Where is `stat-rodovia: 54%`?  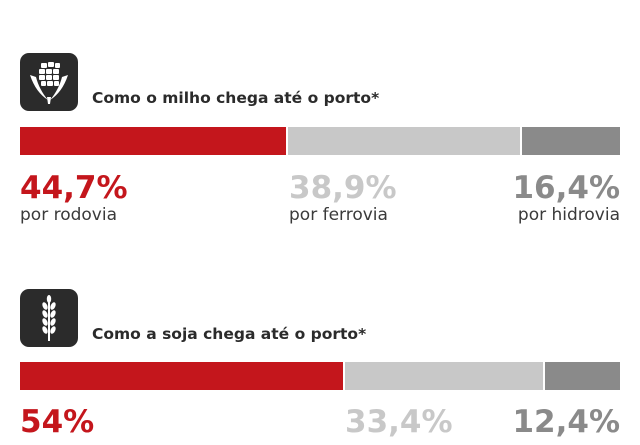
stat-rodovia: 54% is located at coordinates (57, 422).